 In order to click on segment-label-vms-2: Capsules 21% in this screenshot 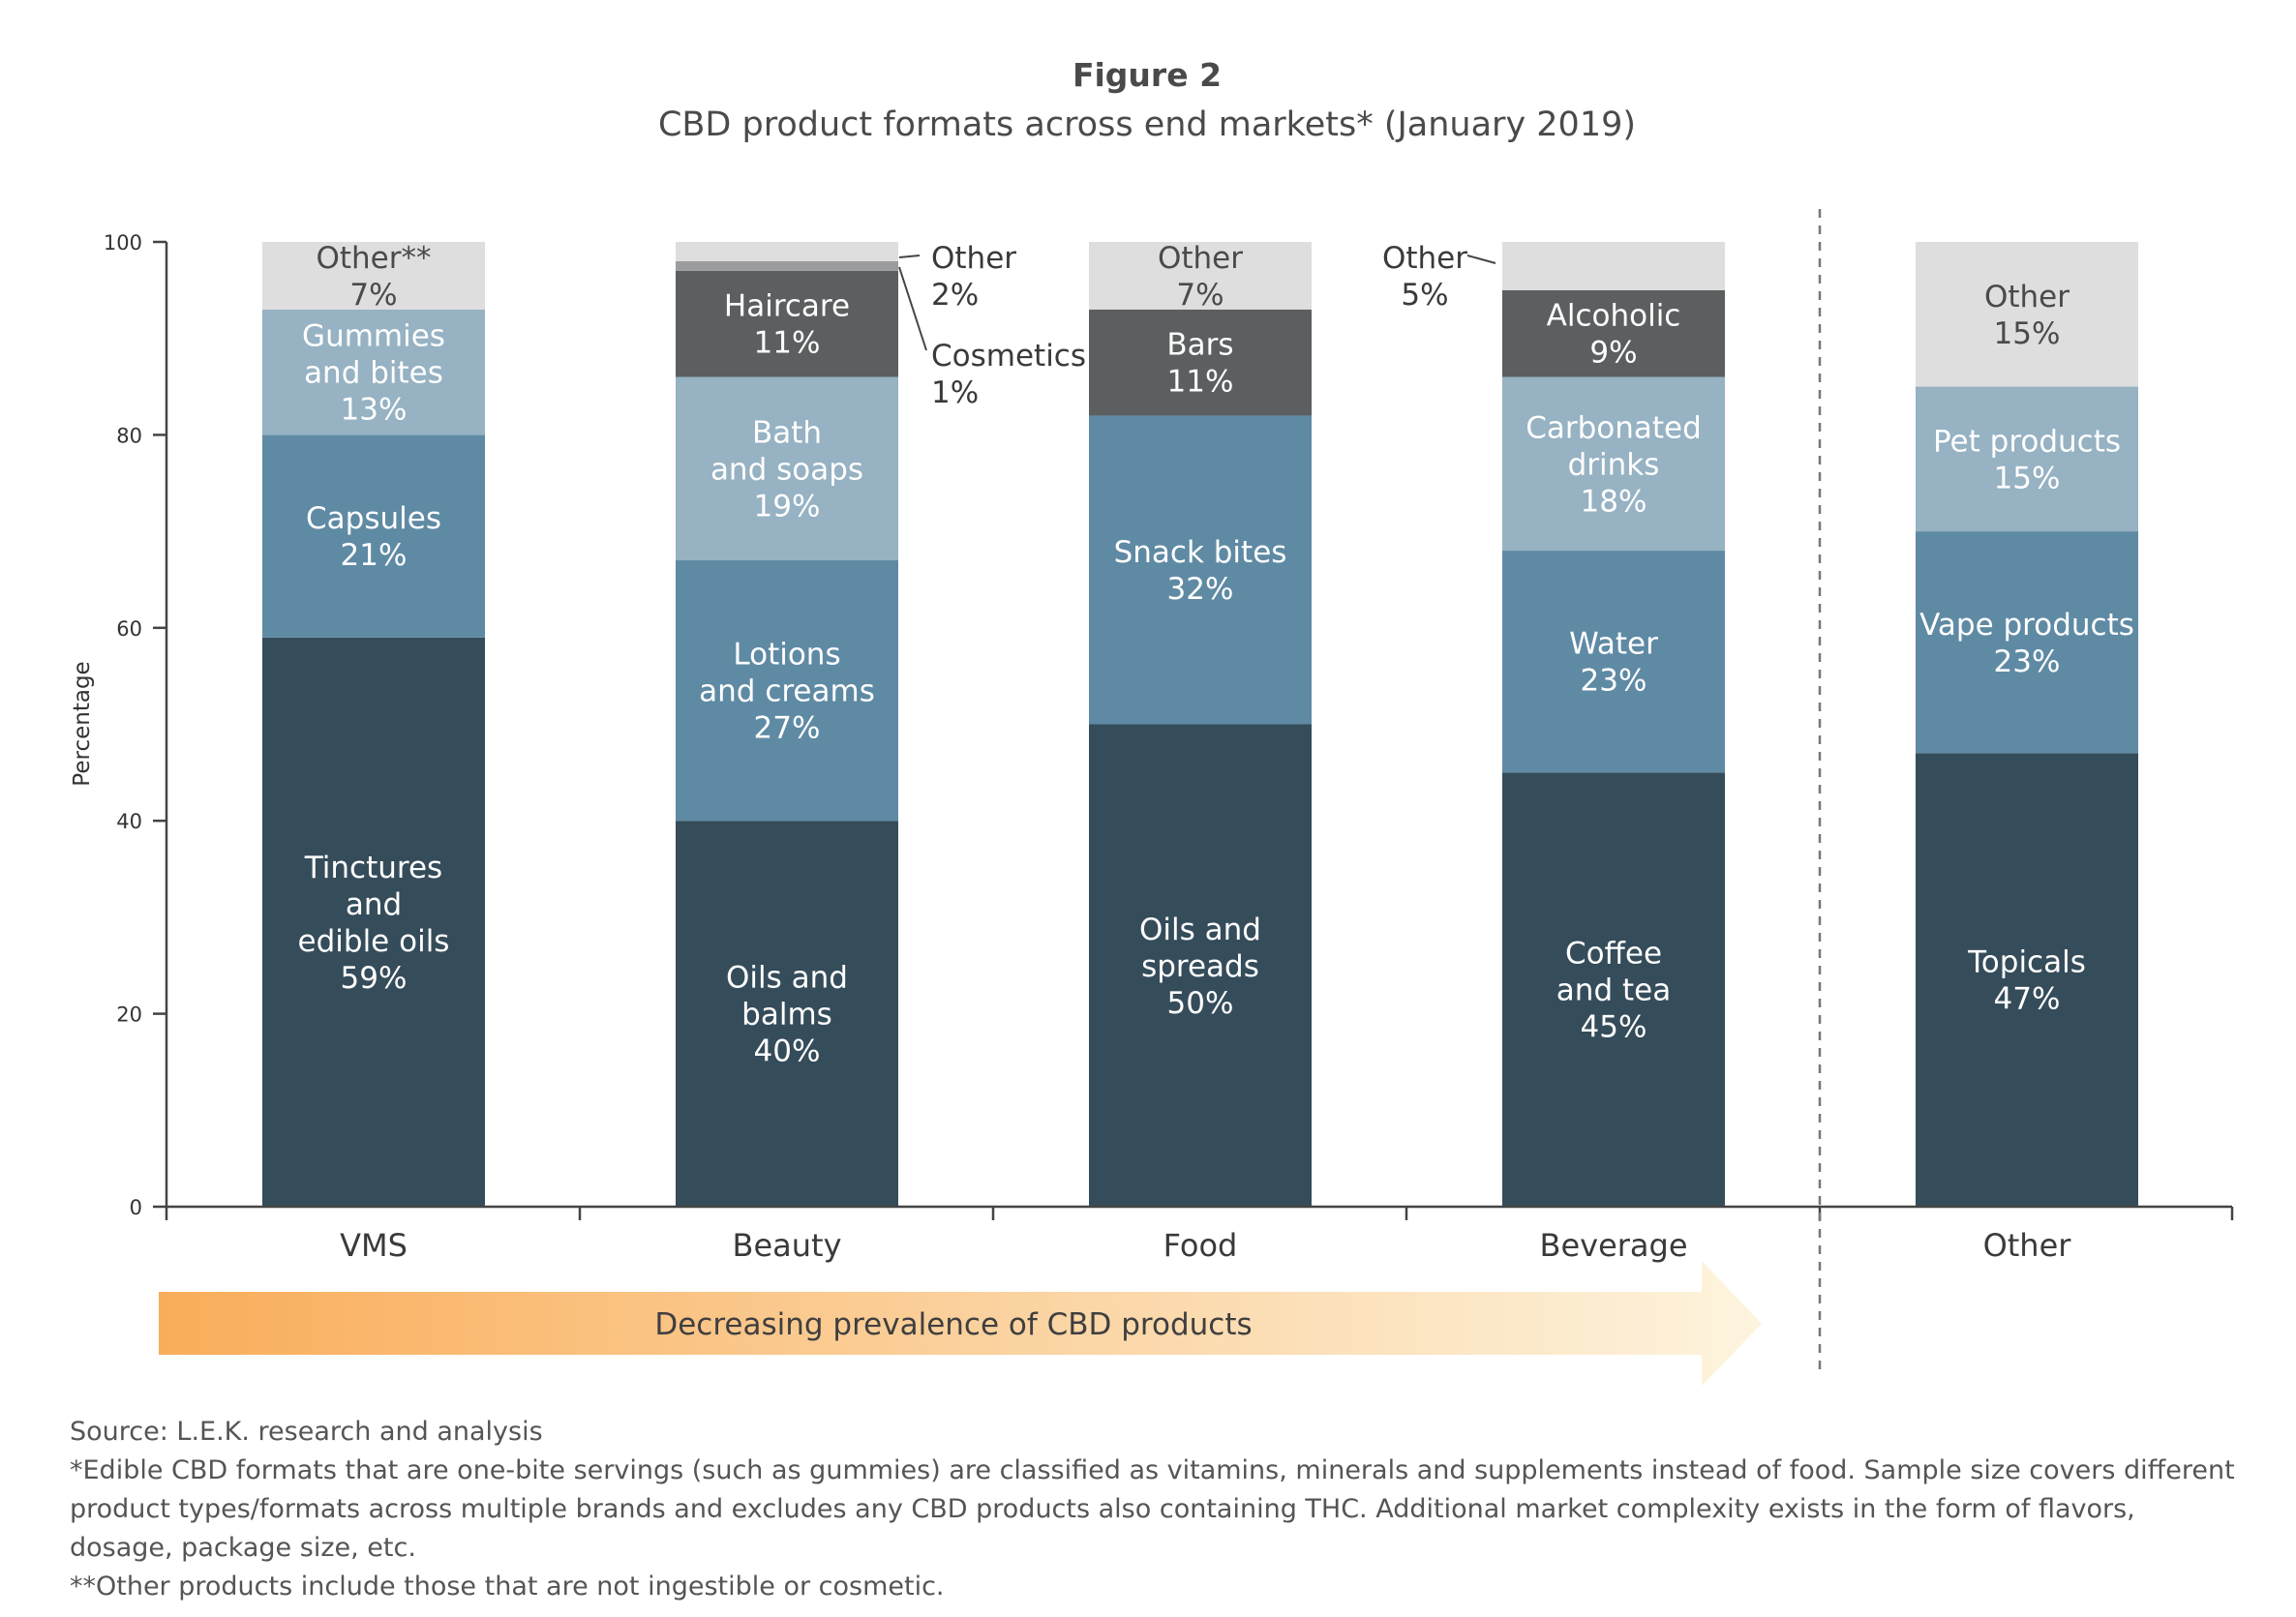, I will do `click(374, 537)`.